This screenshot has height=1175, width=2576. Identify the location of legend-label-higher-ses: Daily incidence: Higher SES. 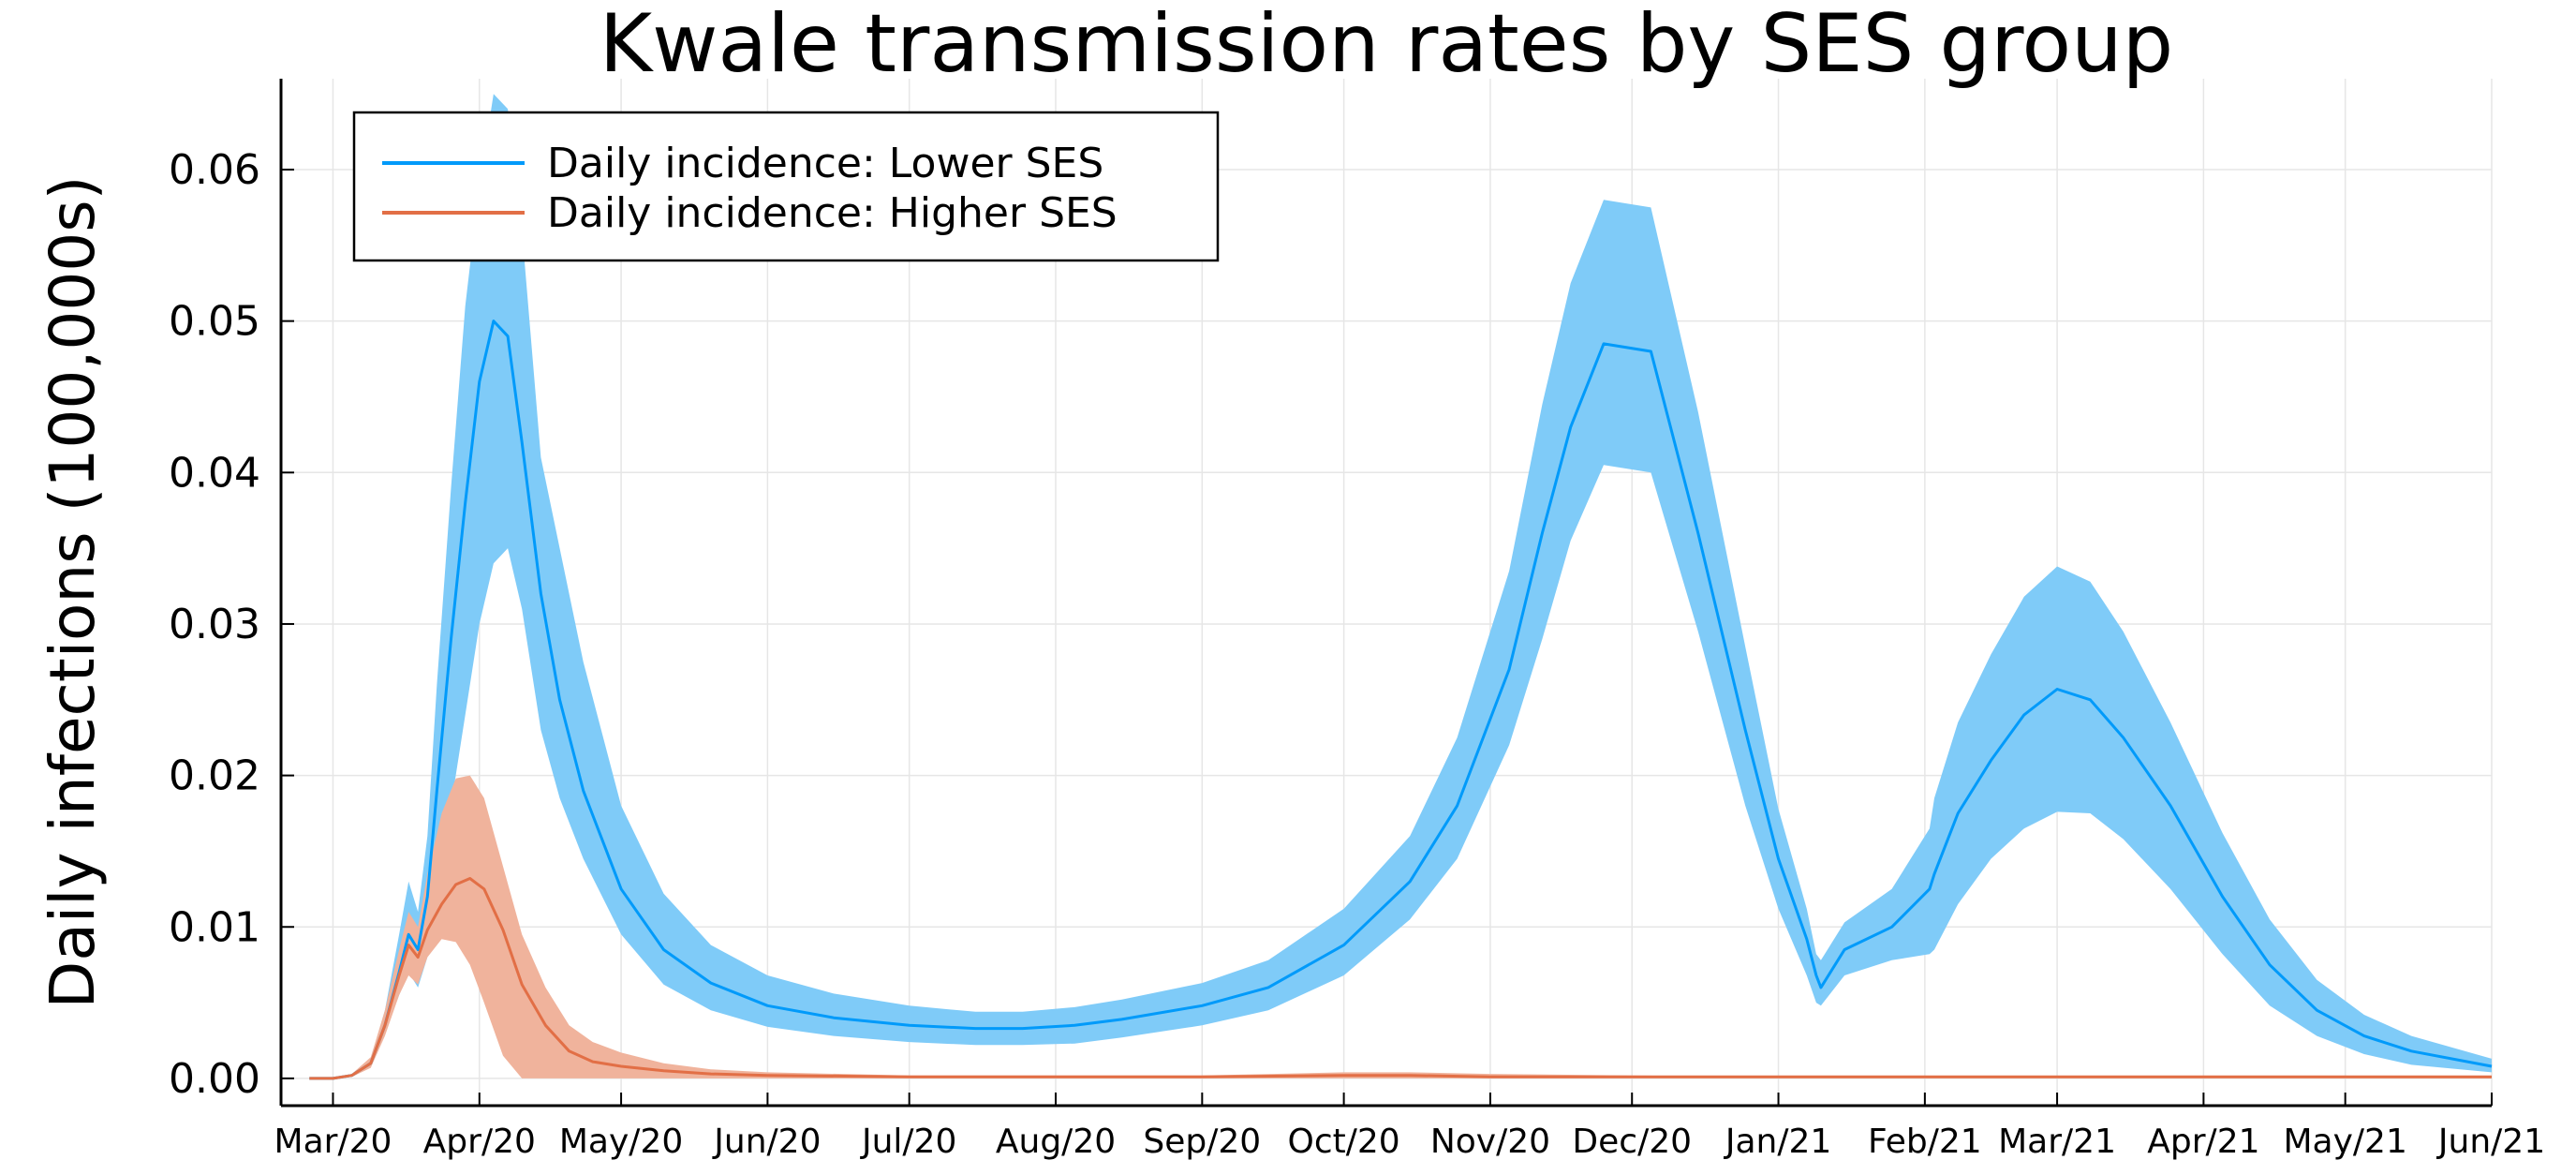
(832, 213).